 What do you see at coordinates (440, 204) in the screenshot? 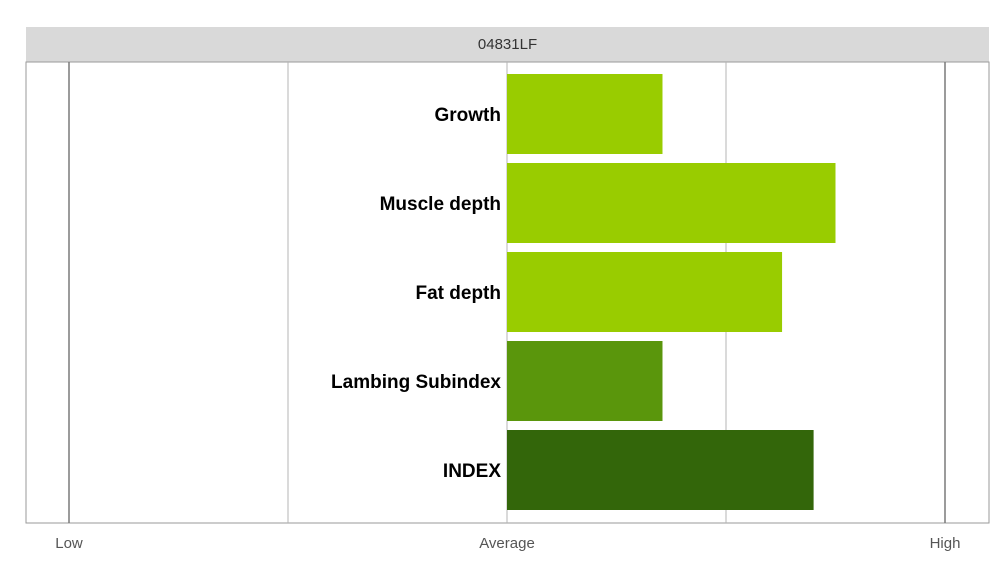
I see `category-label: Muscle depth` at bounding box center [440, 204].